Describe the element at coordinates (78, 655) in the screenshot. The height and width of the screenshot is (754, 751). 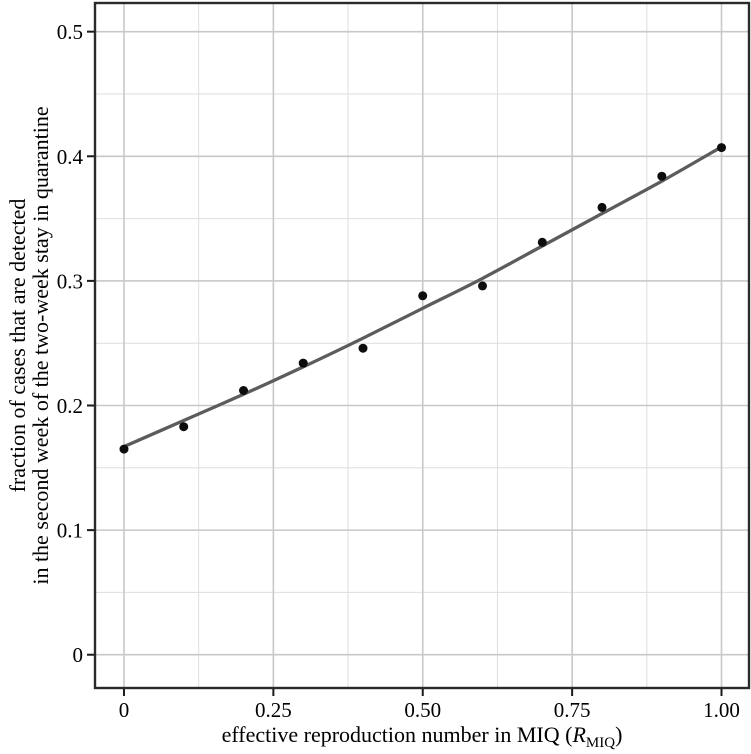
I see `y-tick-label: 0` at that location.